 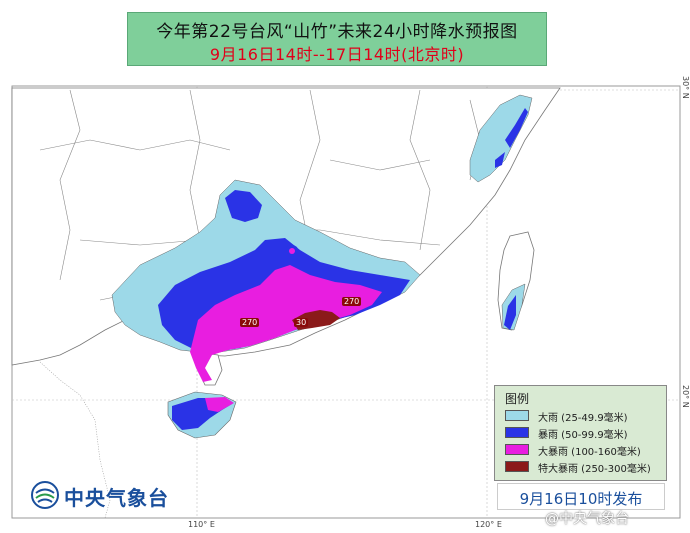 I want to click on cma-emblem-icon, so click(x=45, y=495).